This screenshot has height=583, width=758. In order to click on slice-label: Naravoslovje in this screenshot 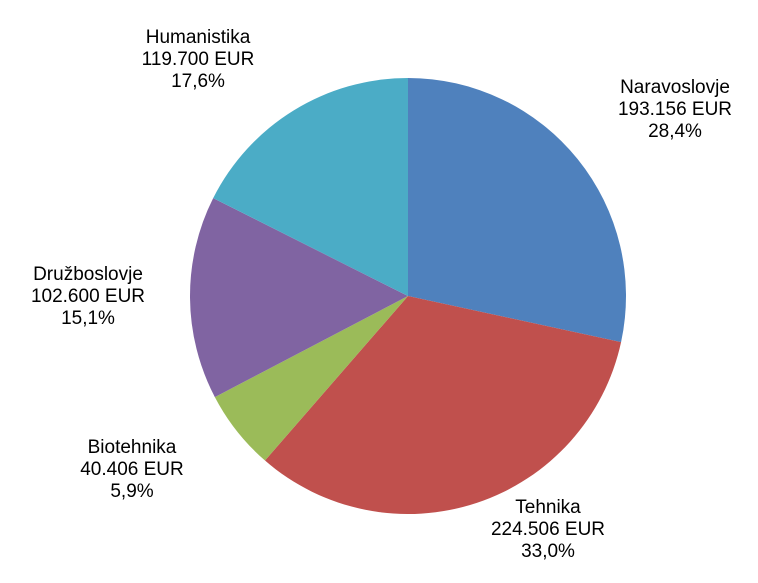, I will do `click(675, 87)`.